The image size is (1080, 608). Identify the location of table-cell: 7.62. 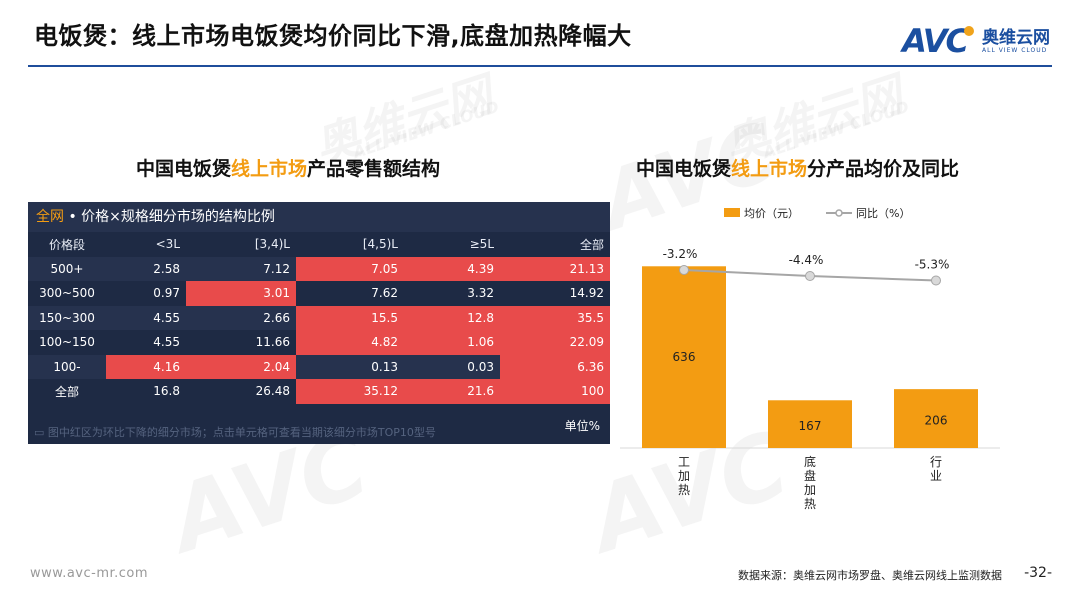
(384, 293).